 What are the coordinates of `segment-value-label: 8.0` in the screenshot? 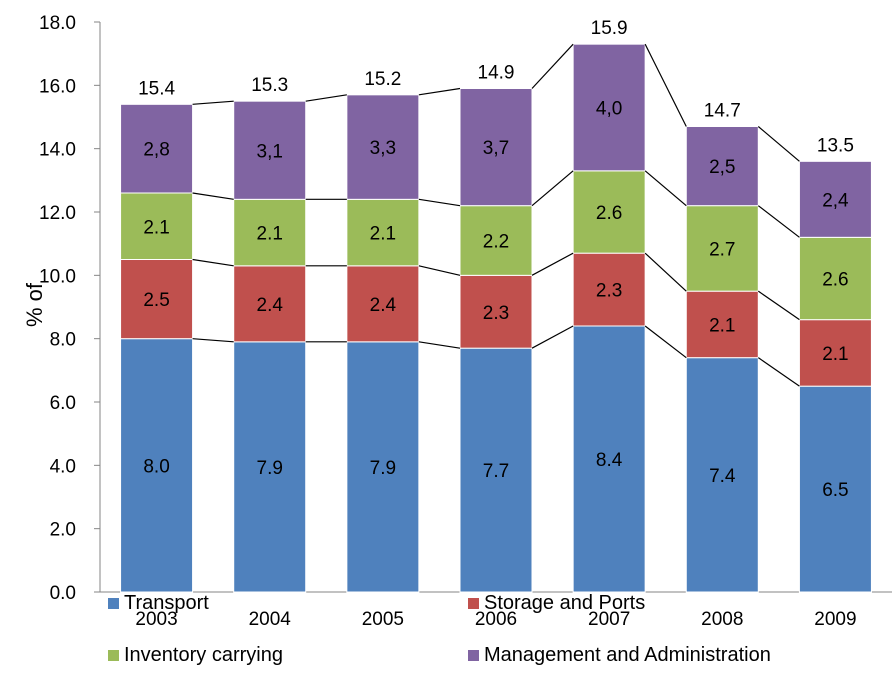 It's located at (156, 466).